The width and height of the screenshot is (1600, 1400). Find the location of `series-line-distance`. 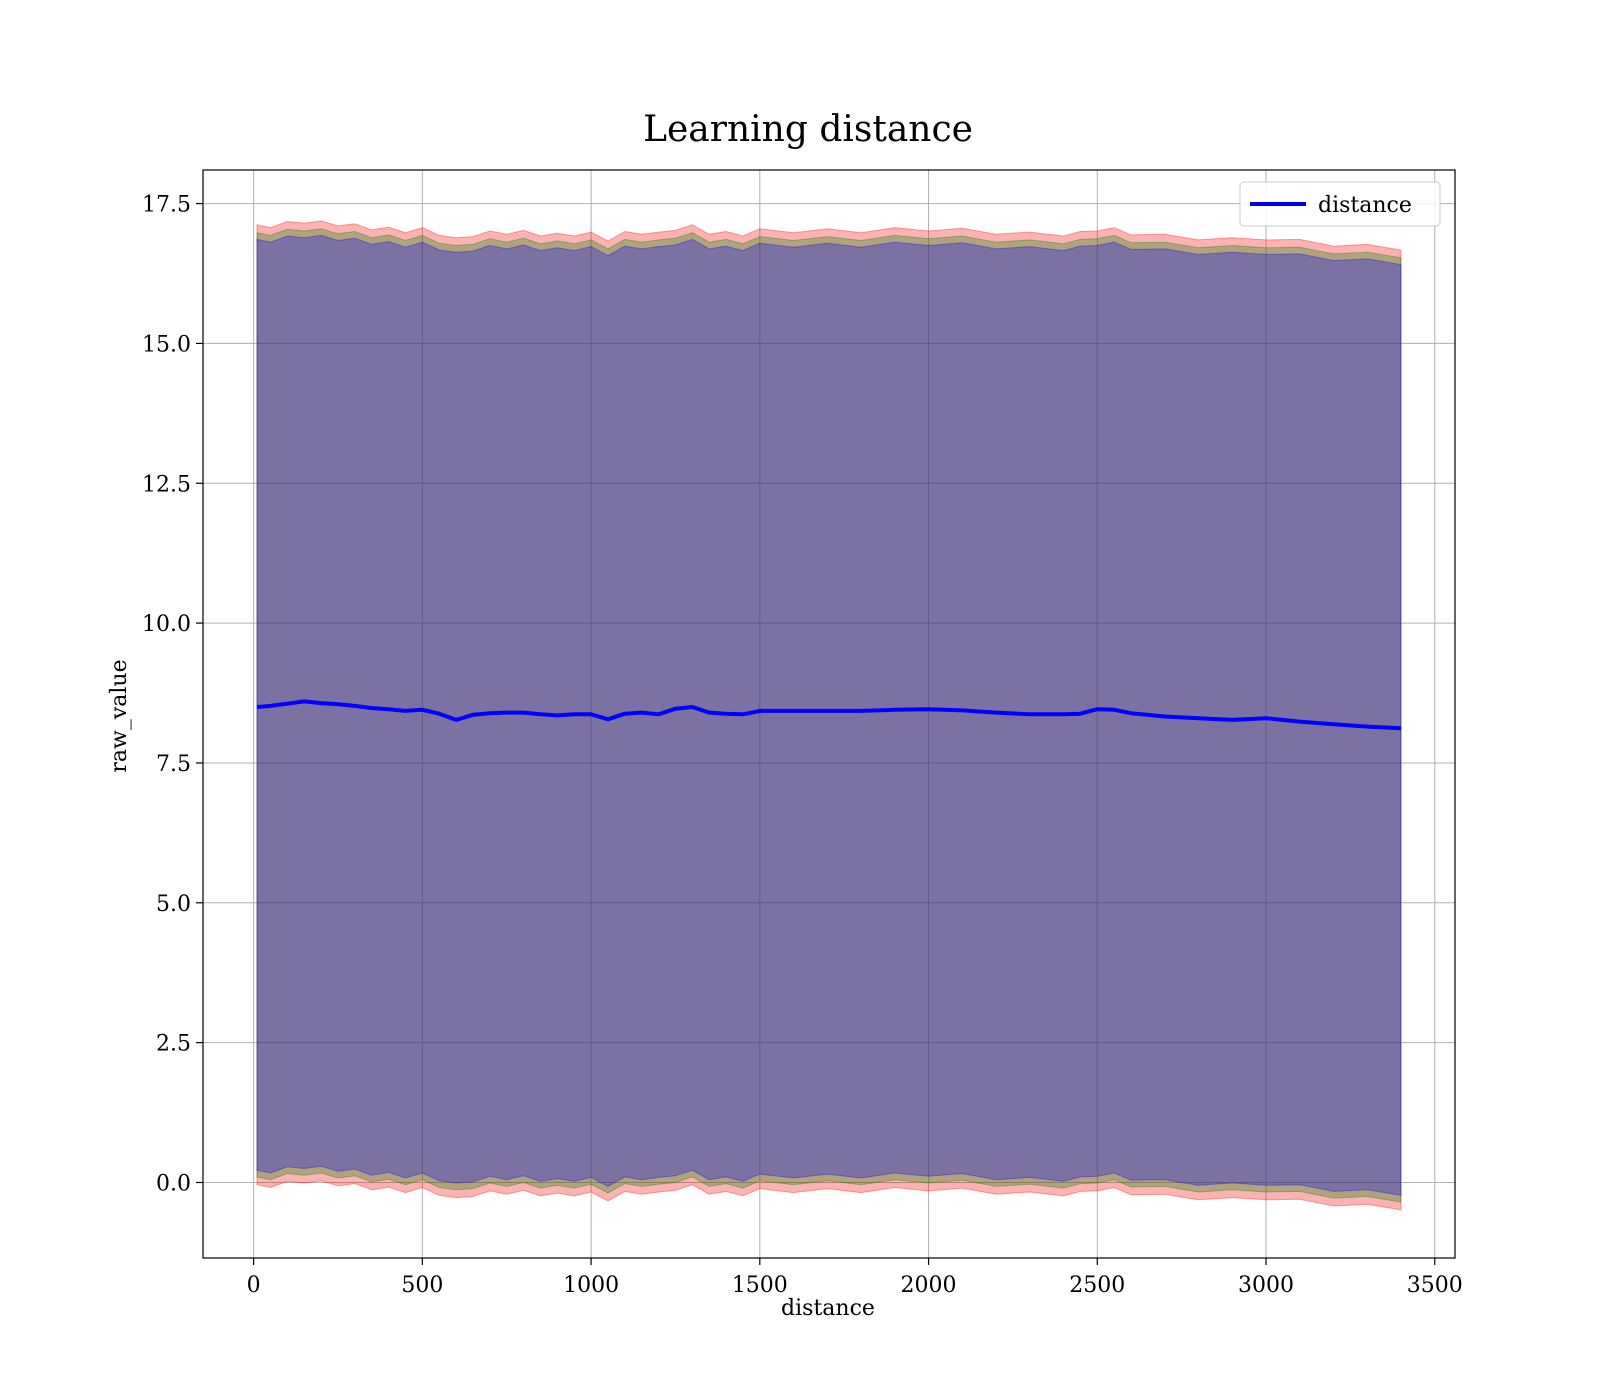

series-line-distance is located at coordinates (829, 715).